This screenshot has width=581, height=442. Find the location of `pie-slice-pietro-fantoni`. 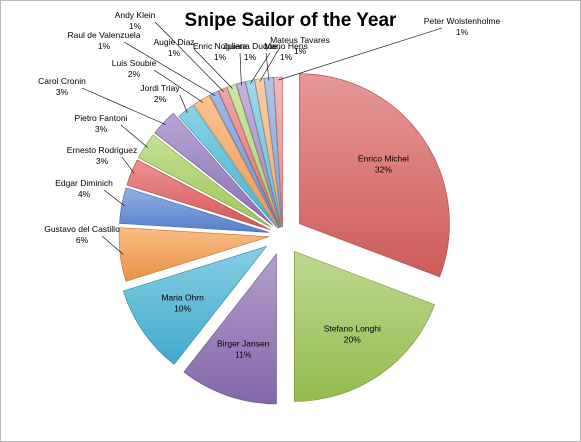

pie-slice-pietro-fantoni is located at coordinates (205, 181).